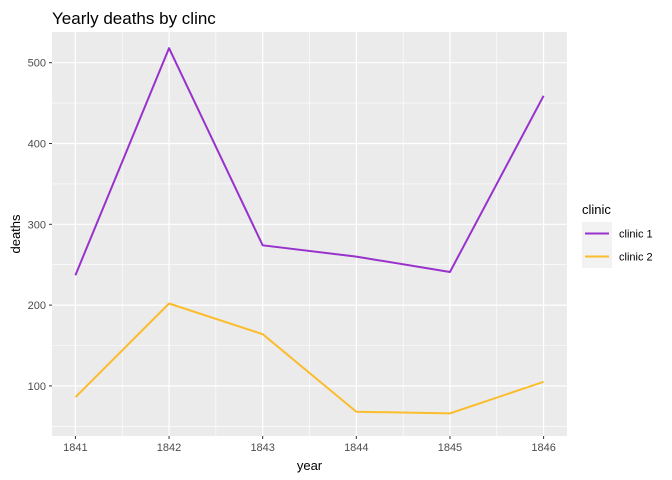 This screenshot has width=672, height=480. I want to click on legend-title: clinic, so click(596, 209).